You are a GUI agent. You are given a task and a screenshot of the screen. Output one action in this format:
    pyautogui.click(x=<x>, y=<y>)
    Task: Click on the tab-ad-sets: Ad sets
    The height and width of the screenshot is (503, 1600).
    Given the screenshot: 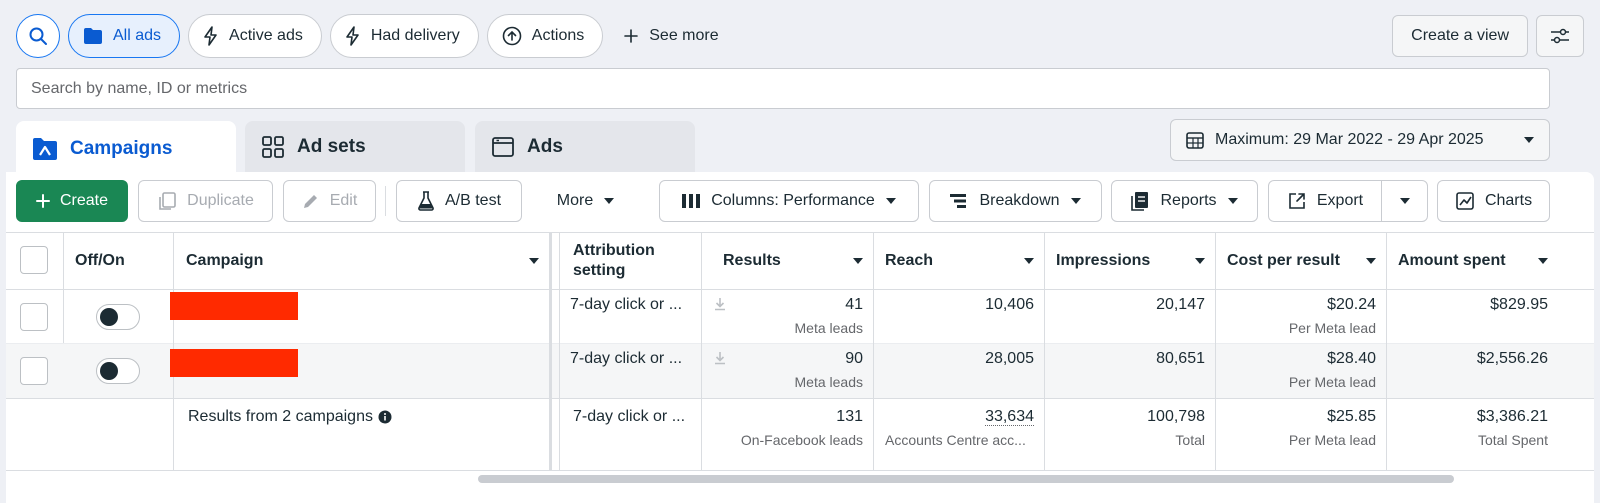 What is the action you would take?
    pyautogui.click(x=355, y=147)
    